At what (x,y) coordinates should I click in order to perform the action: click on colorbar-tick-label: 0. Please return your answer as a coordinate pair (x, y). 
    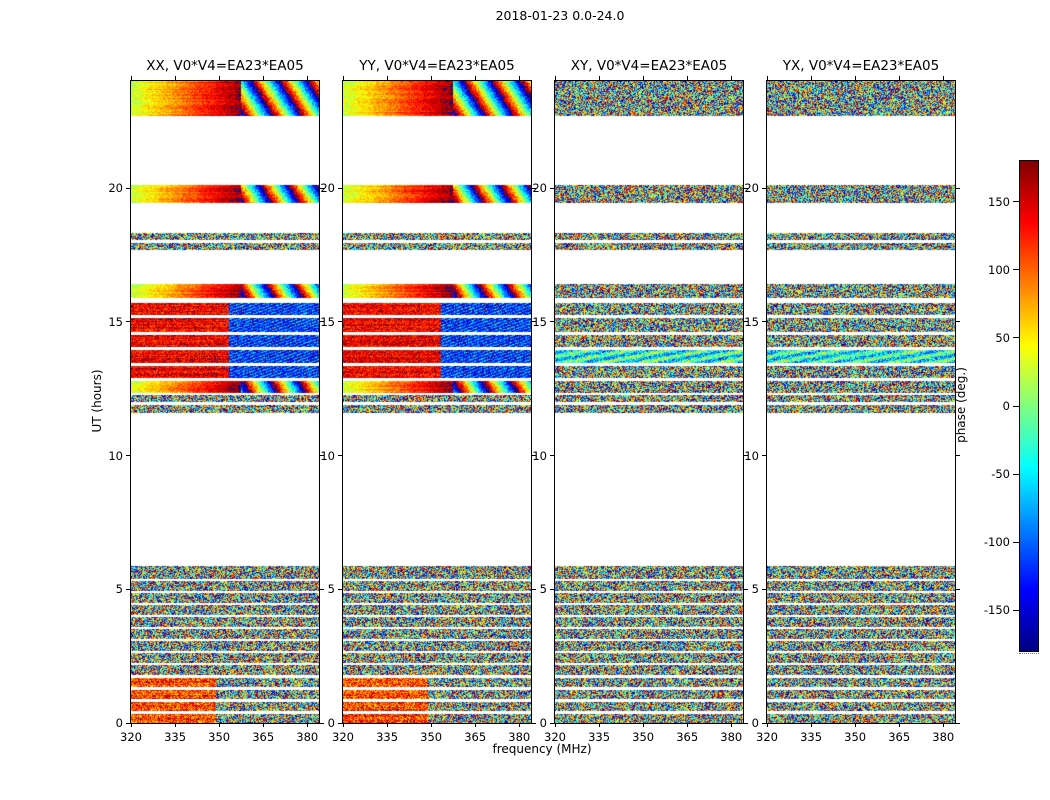
    Looking at the image, I should click on (1006, 406).